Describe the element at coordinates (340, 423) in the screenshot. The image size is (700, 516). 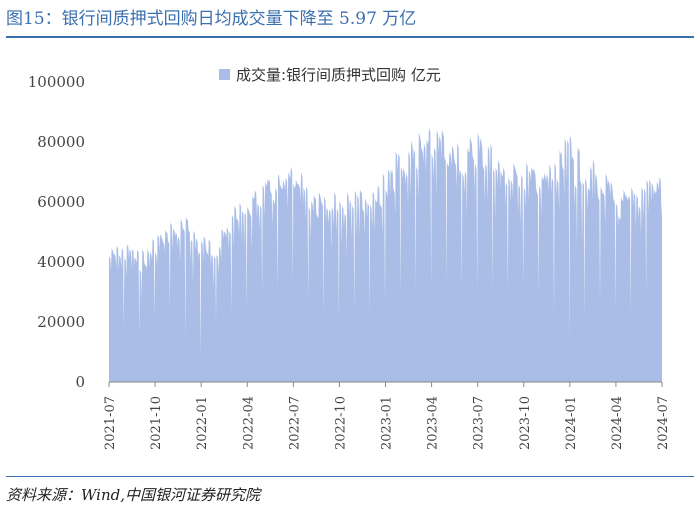
I see `x-tick-label: 2022-10` at that location.